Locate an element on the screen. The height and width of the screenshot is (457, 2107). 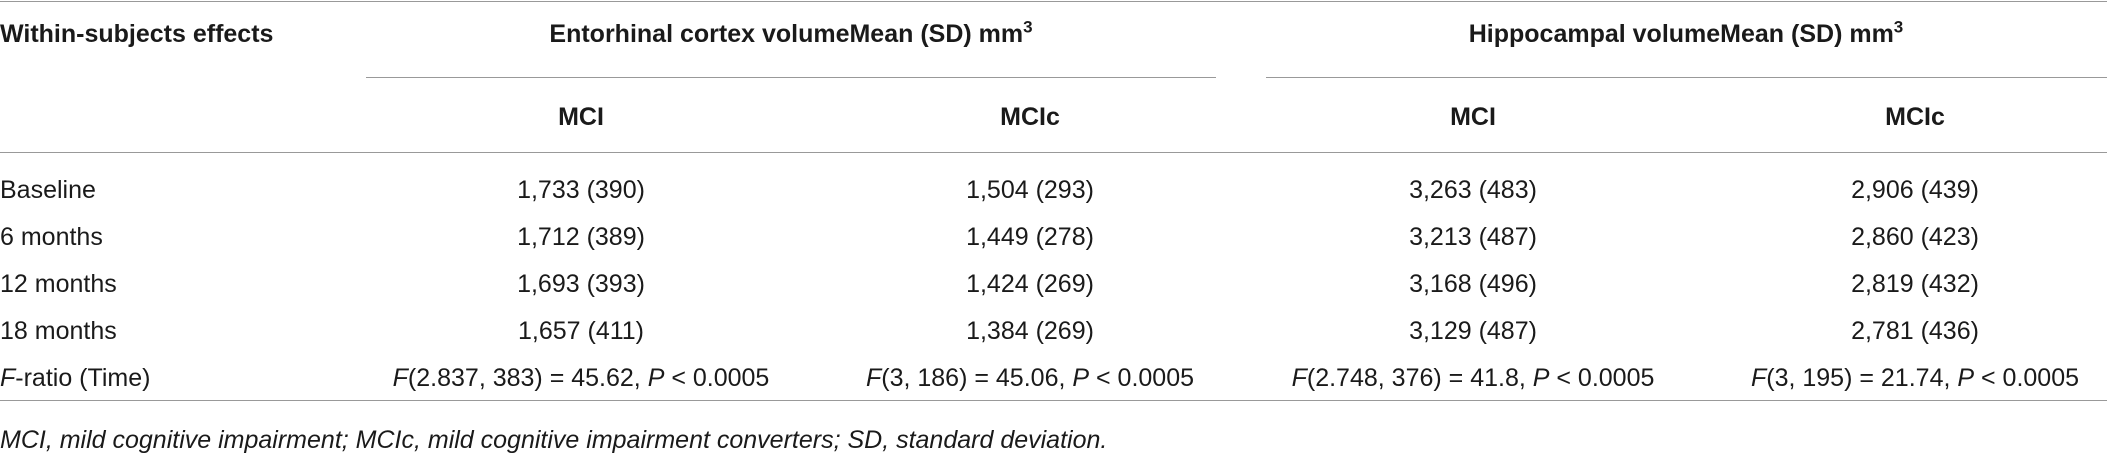
text-segment: 12 months is located at coordinates (58, 284).